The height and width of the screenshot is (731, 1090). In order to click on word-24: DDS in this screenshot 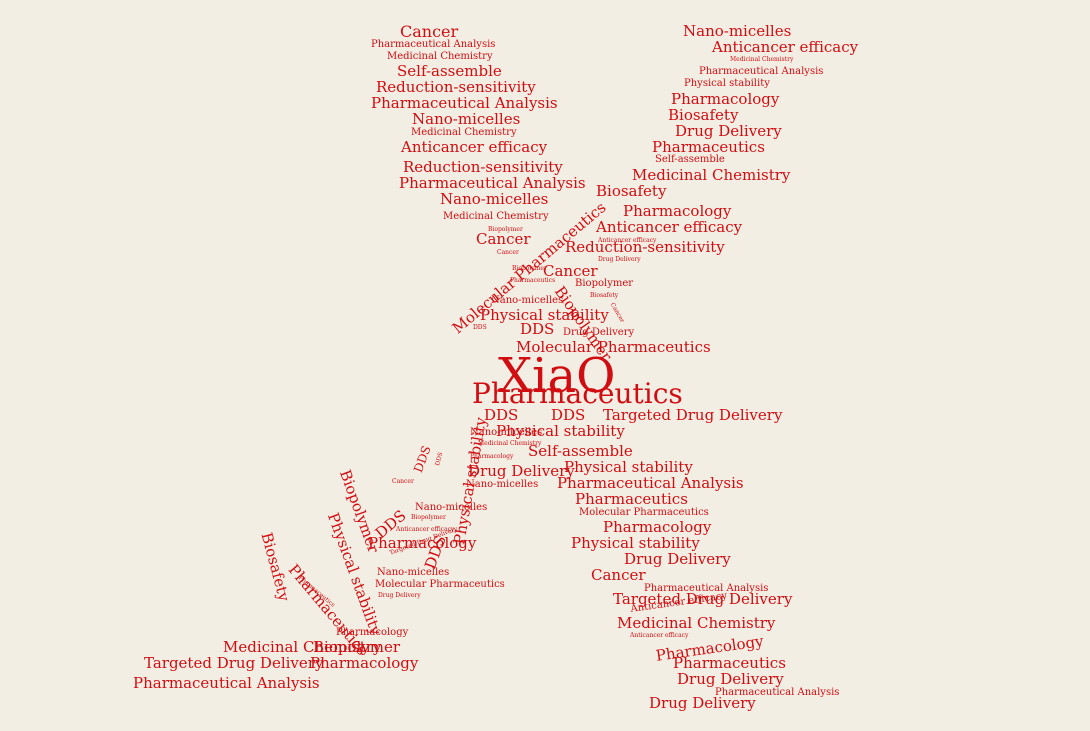, I will do `click(480, 327)`.